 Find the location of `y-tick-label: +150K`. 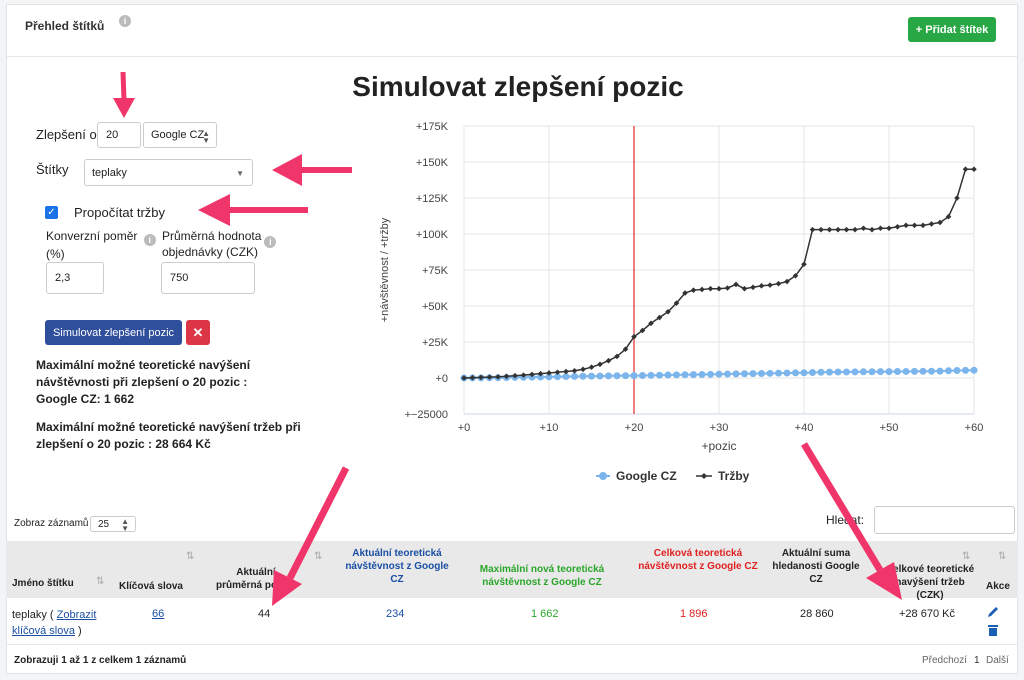

y-tick-label: +150K is located at coordinates (432, 163).